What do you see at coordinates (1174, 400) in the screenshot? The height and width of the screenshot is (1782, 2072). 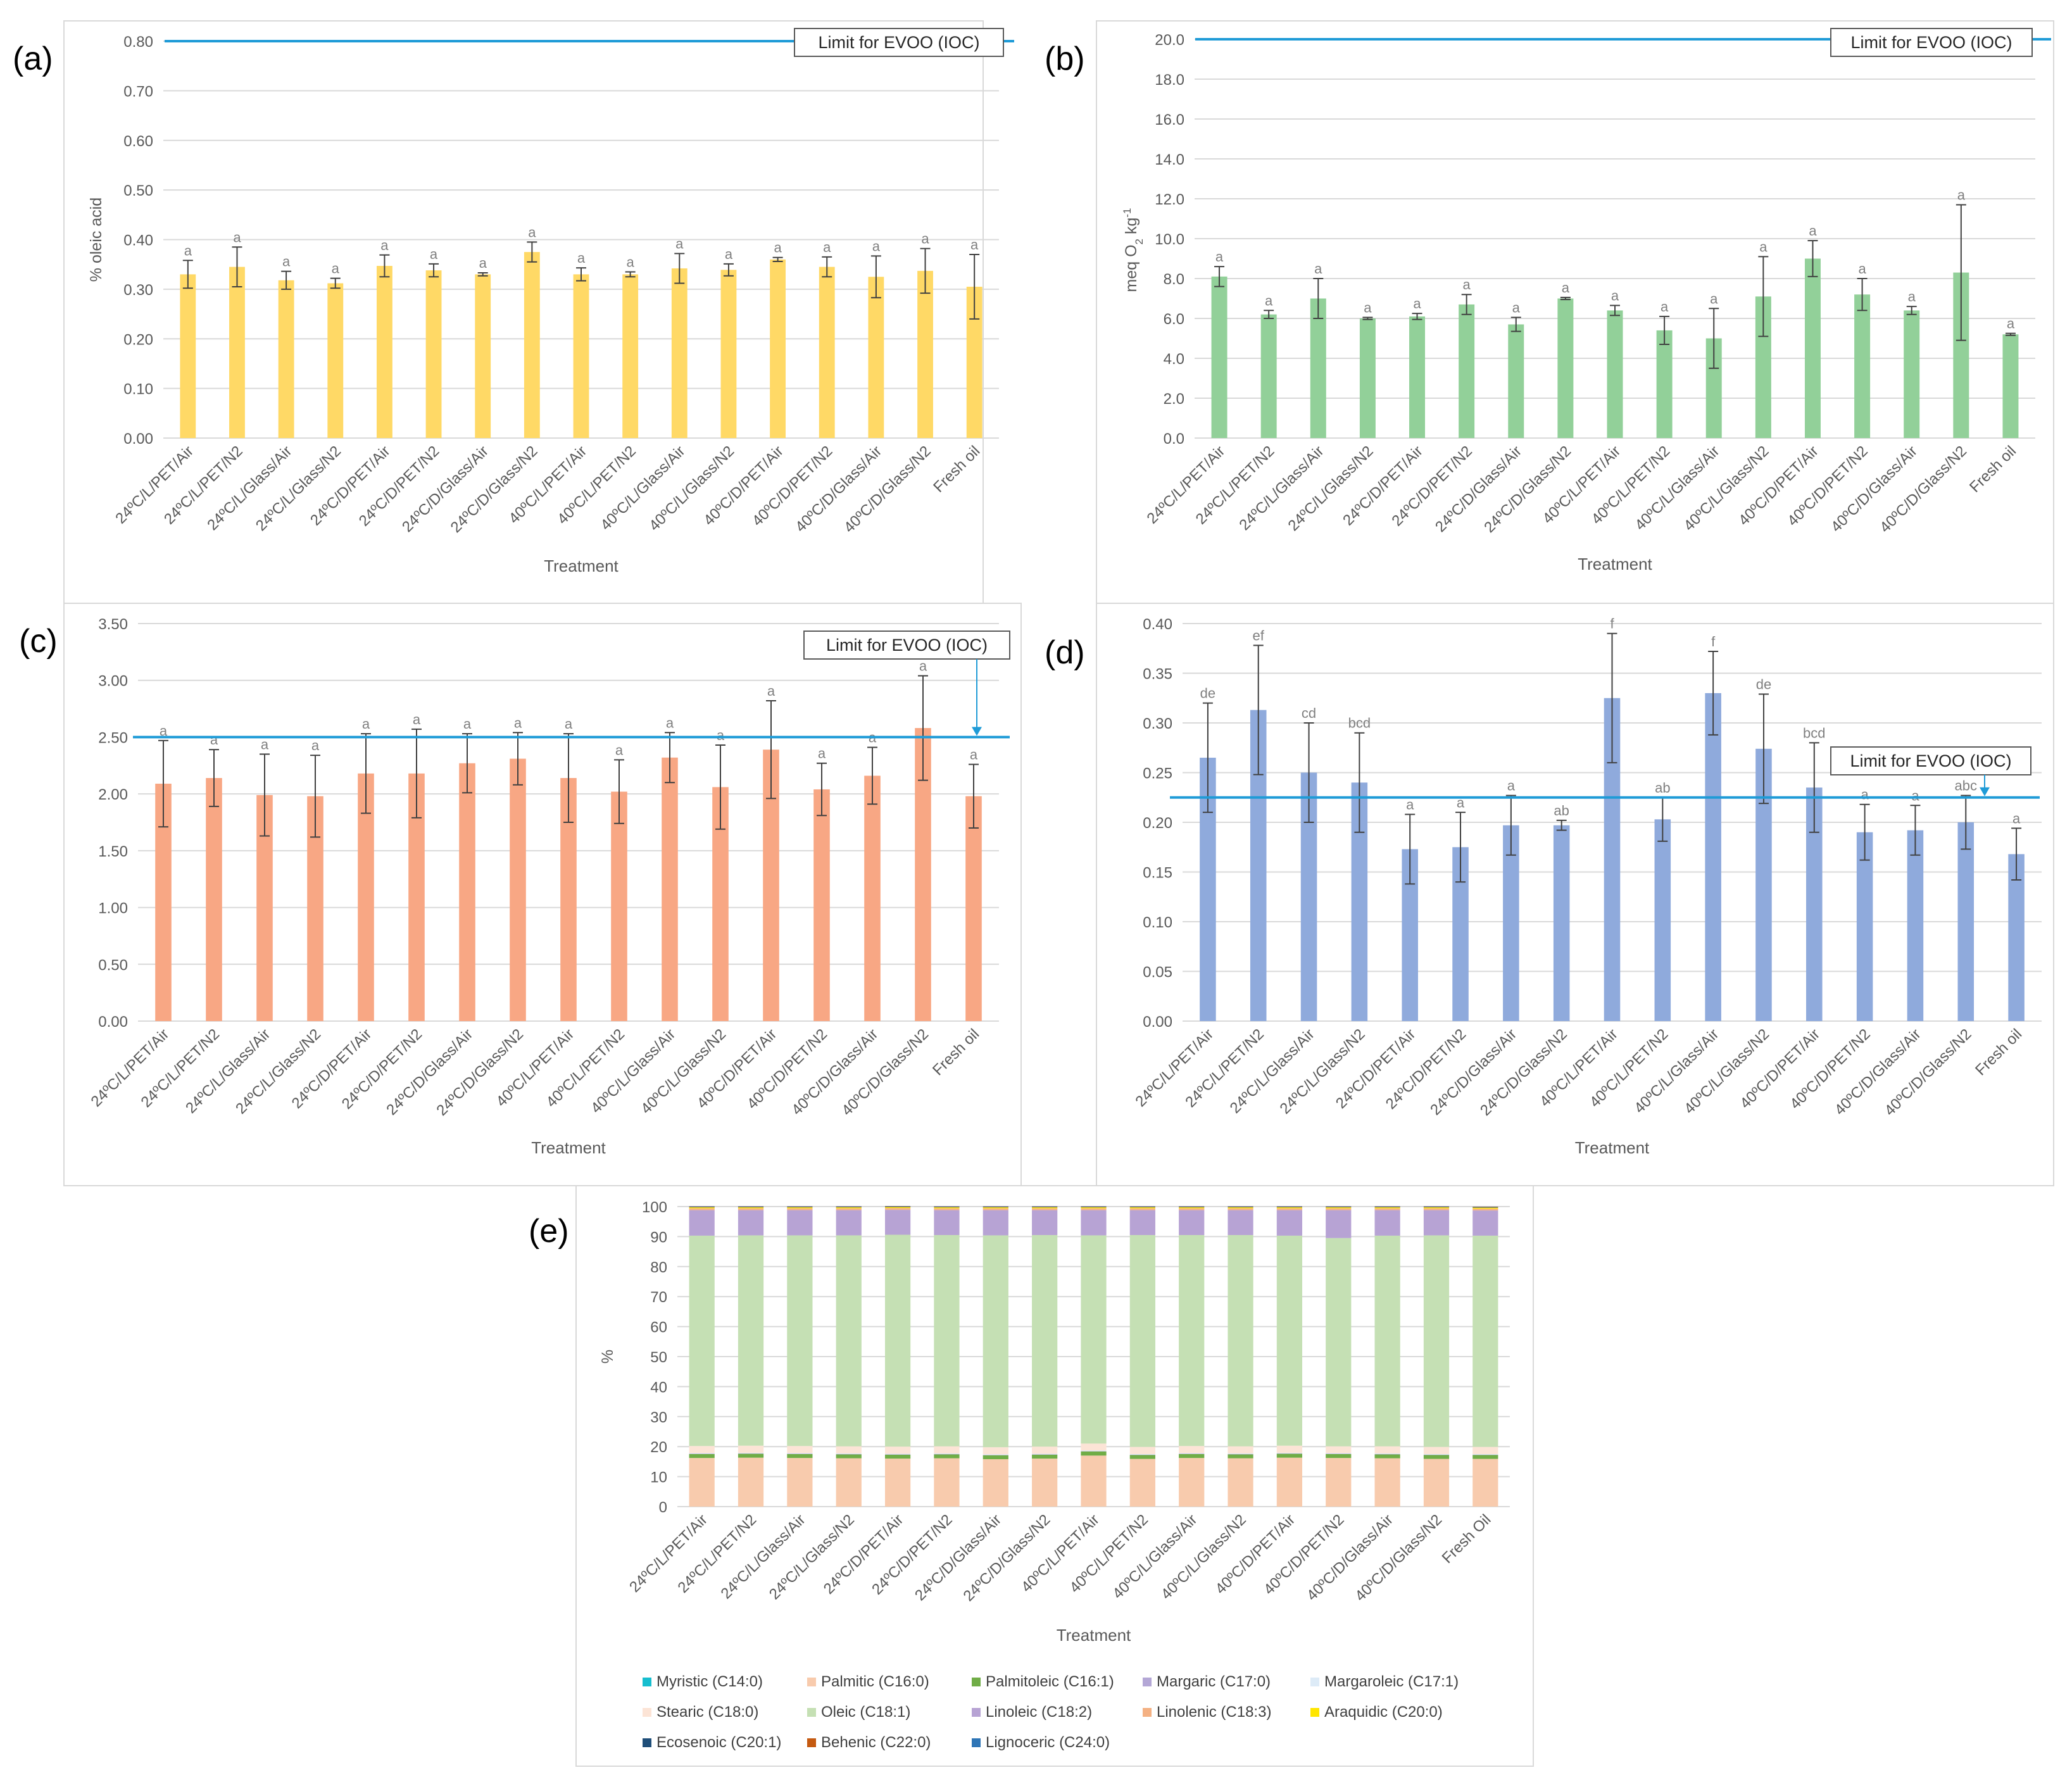 I see `y-tick-label: 2.0` at bounding box center [1174, 400].